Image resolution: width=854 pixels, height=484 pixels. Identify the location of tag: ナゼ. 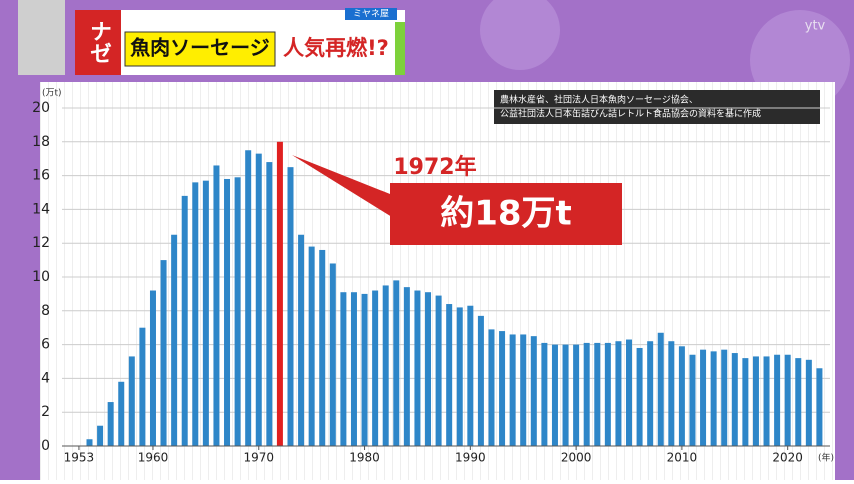
(99, 42).